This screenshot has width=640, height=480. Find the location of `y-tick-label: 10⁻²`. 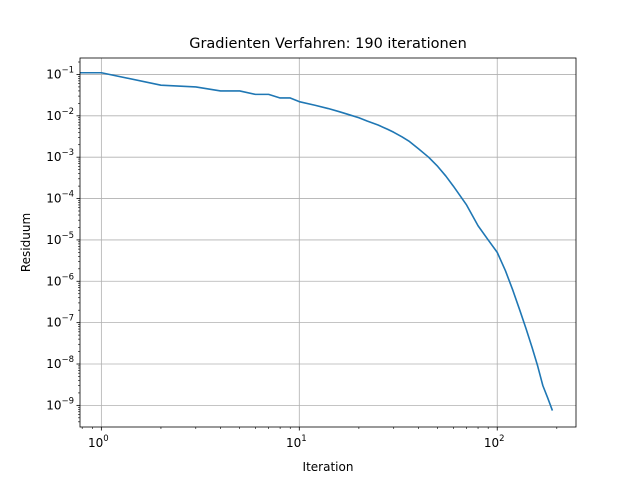

y-tick-label: 10⁻² is located at coordinates (60, 115).